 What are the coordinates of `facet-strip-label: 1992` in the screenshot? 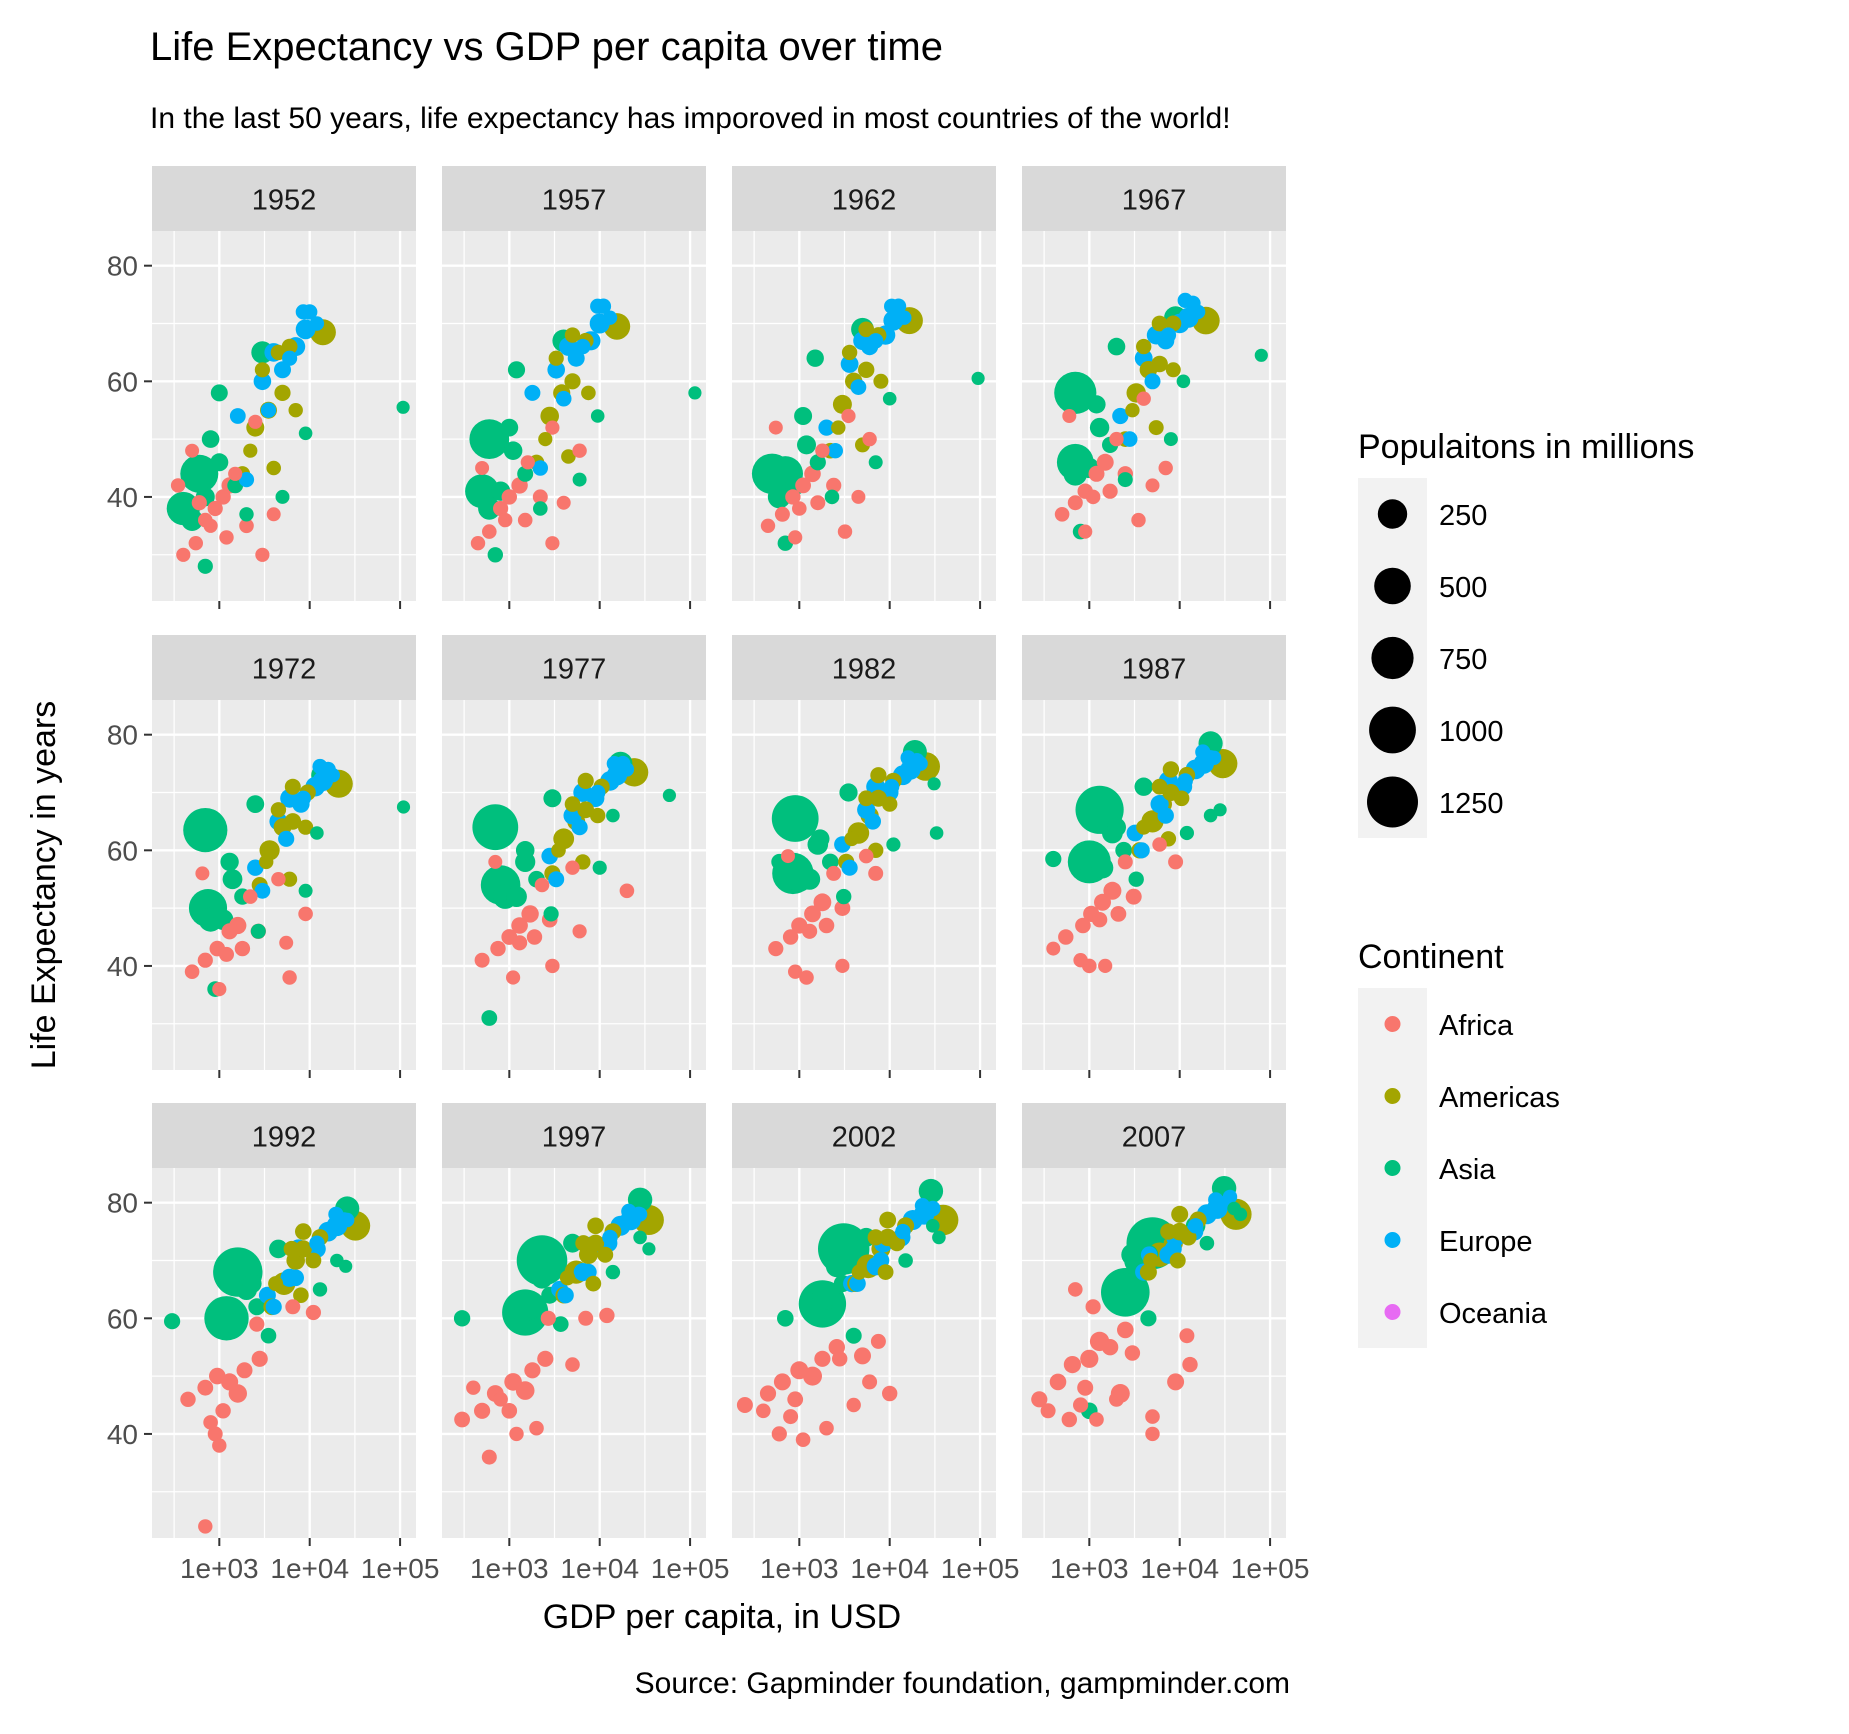 It's located at (284, 1138).